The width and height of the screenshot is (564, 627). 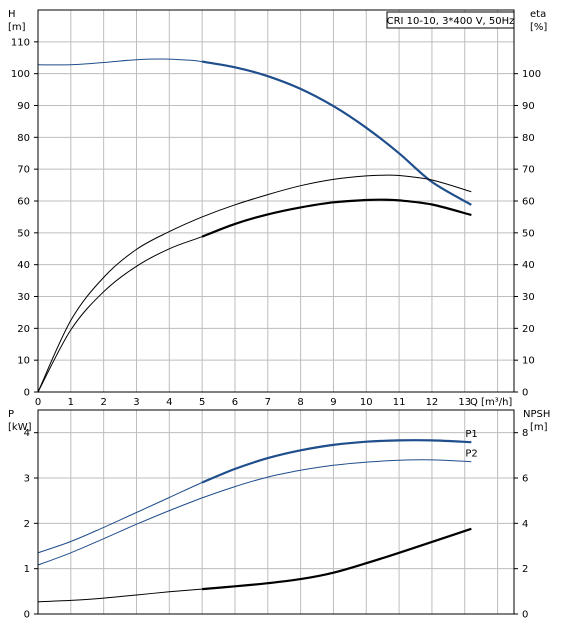 What do you see at coordinates (333, 402) in the screenshot?
I see `x-tick-label: 9` at bounding box center [333, 402].